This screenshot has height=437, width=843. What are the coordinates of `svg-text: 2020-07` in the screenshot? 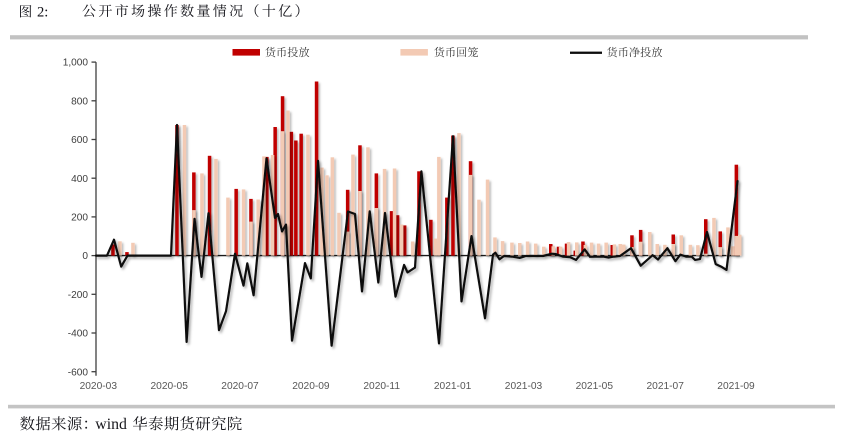 It's located at (240, 386).